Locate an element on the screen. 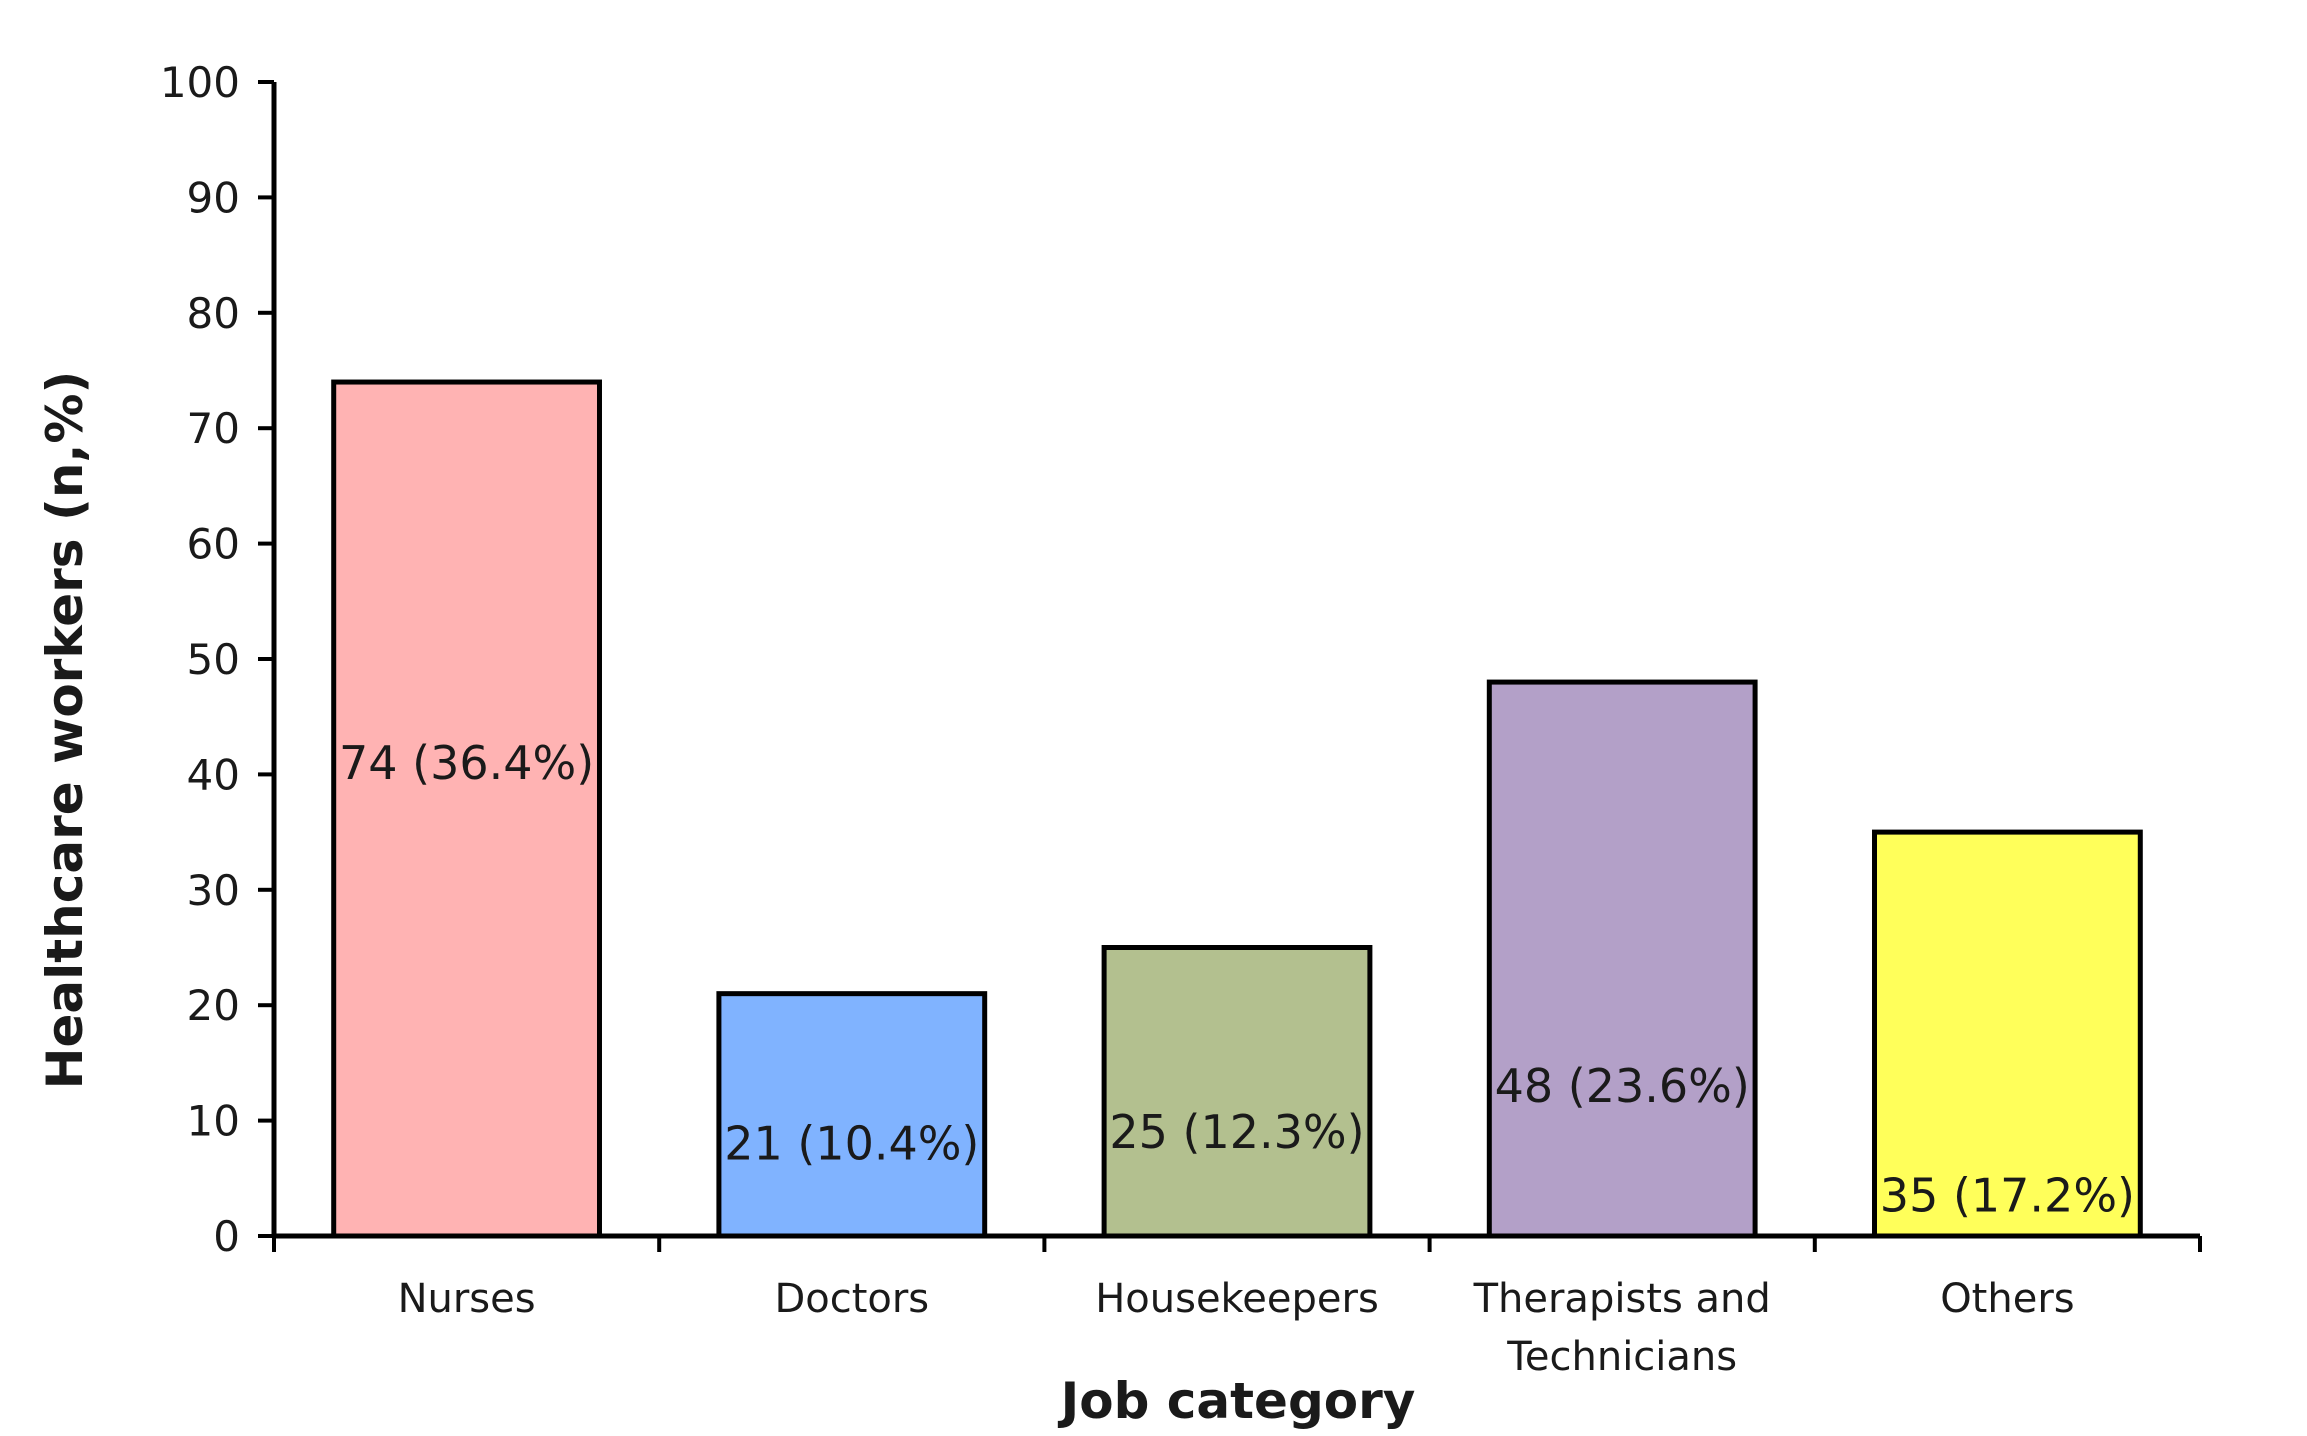 This screenshot has height=1436, width=2307. y-tick-label: 10 is located at coordinates (213, 1121).